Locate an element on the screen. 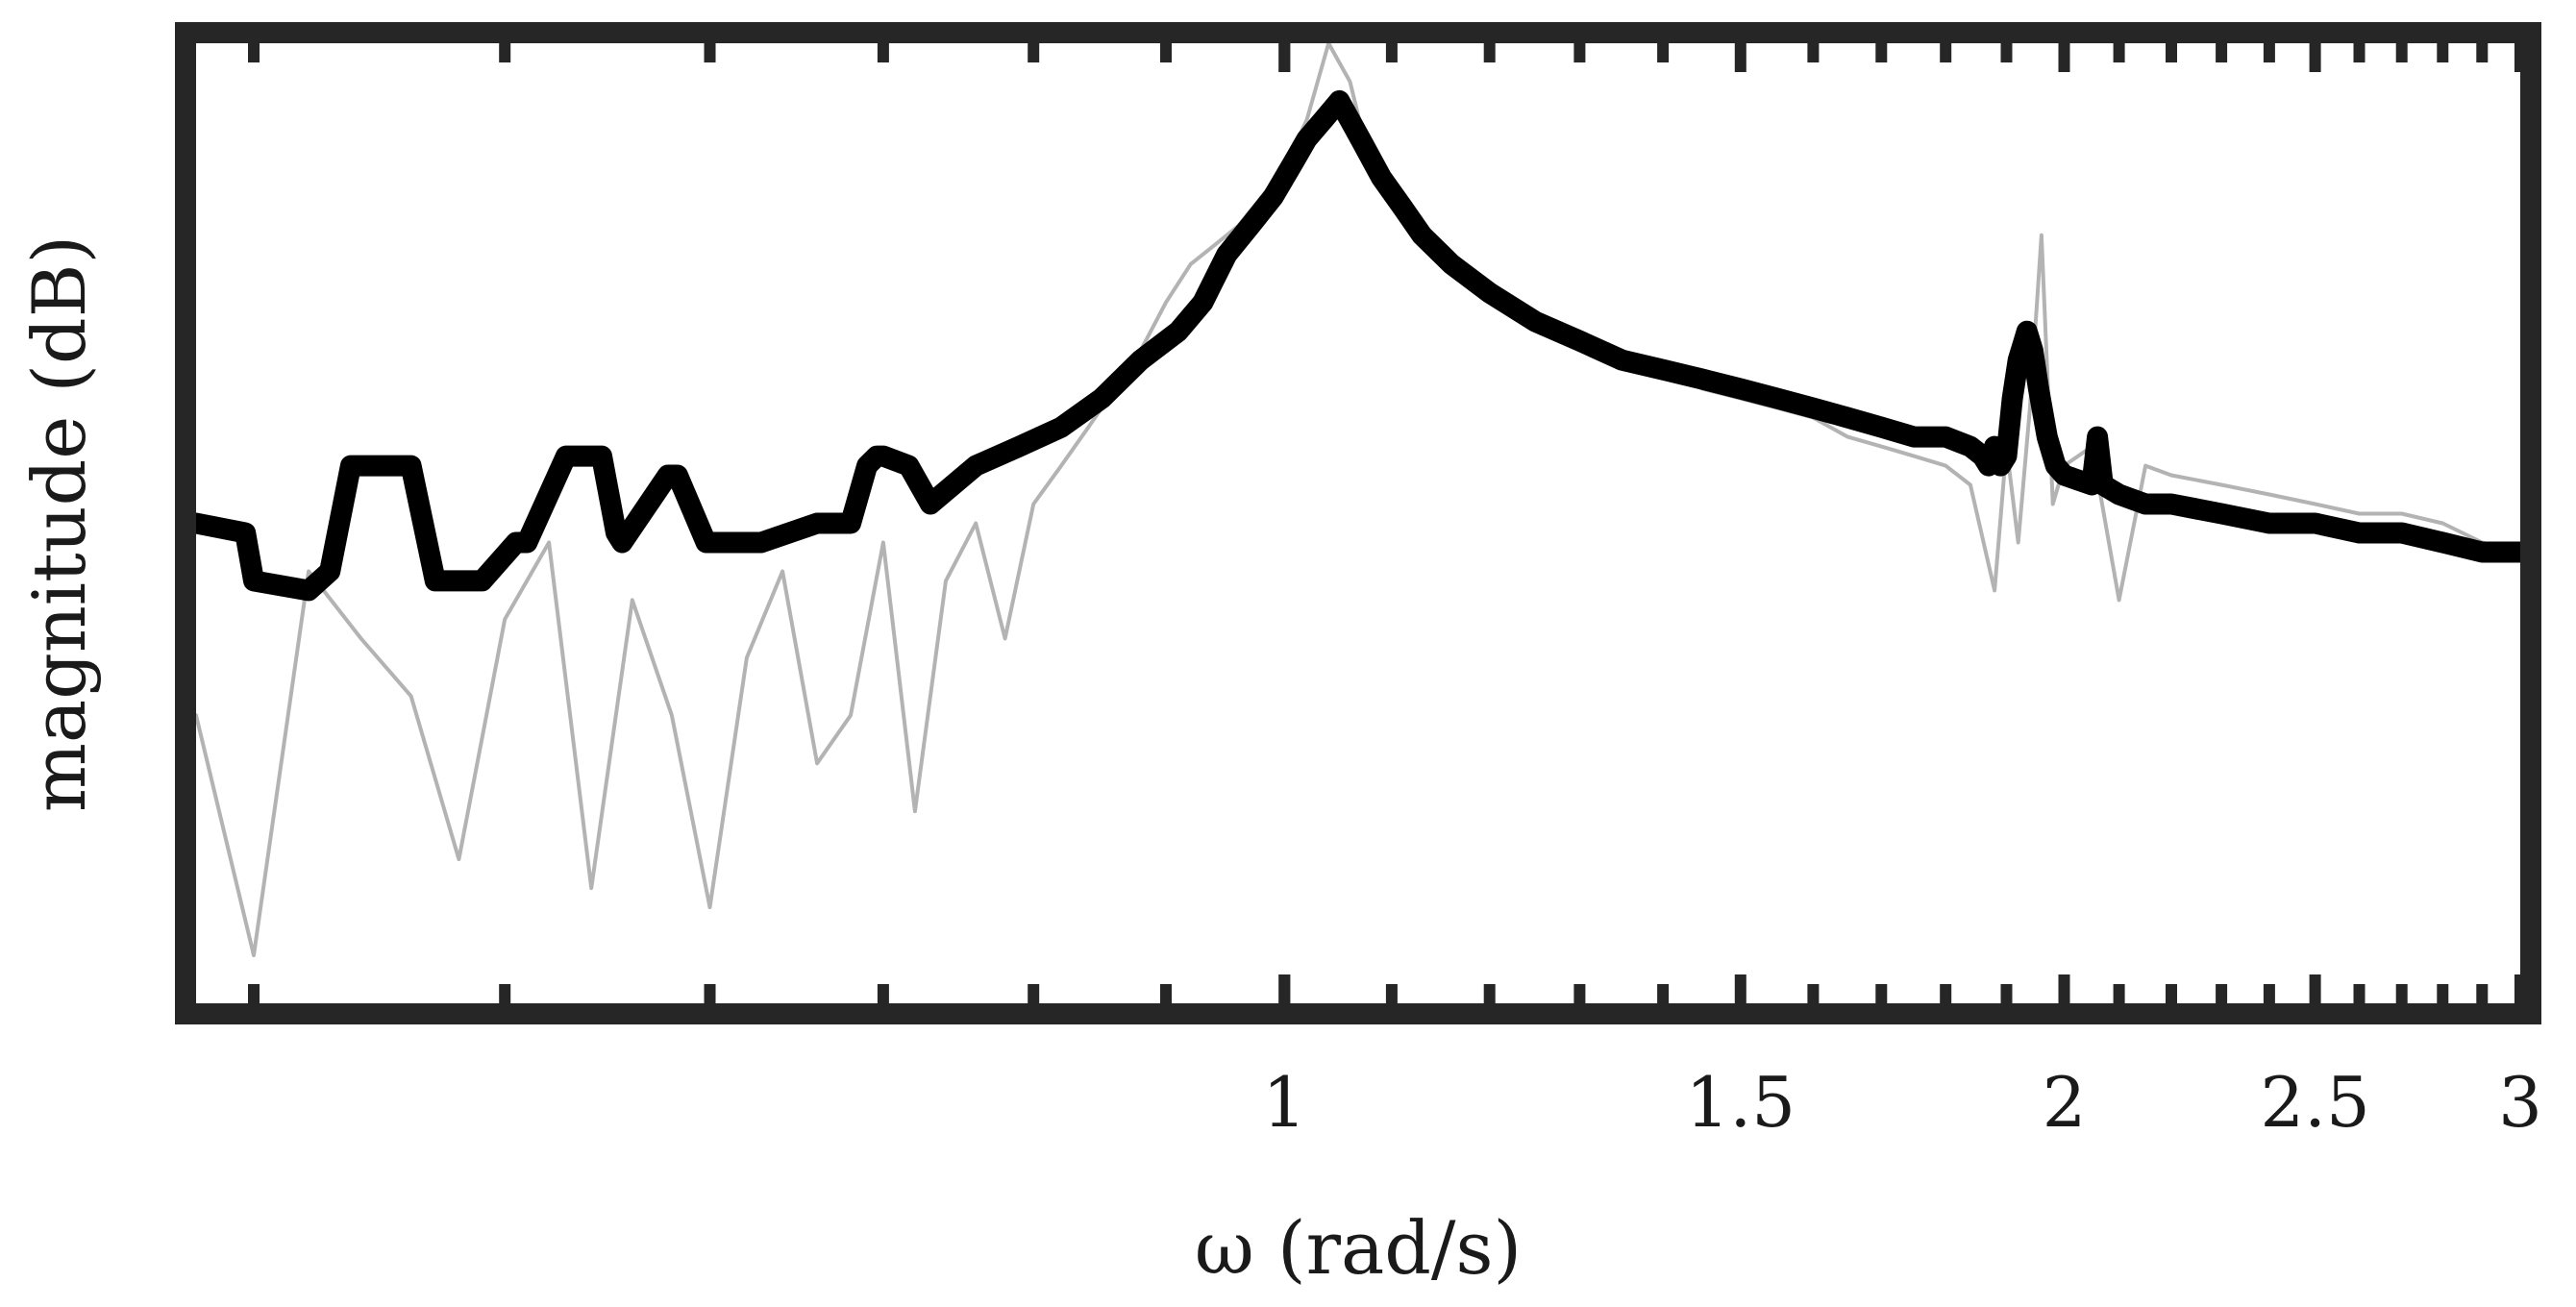 The height and width of the screenshot is (1307, 2576). x-tick-label: 2.5 is located at coordinates (2315, 1102).